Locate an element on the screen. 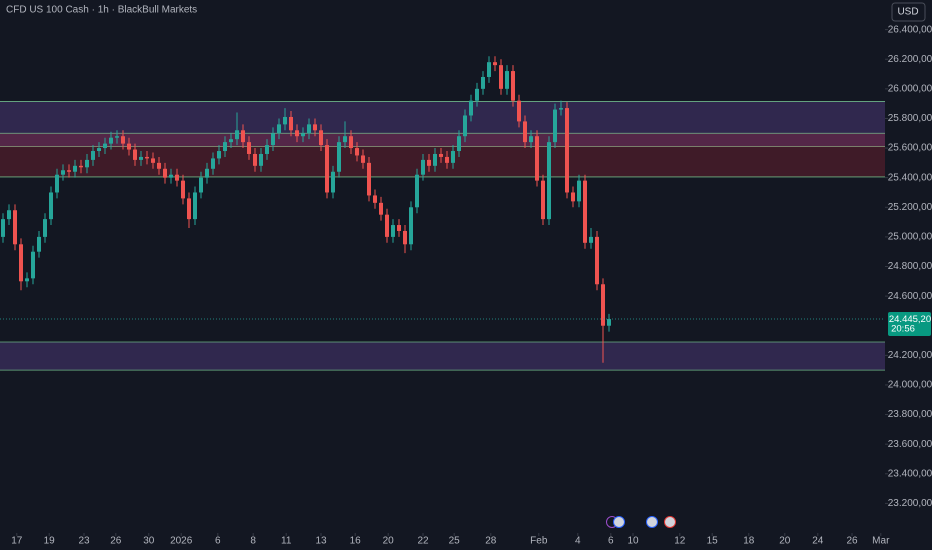  x-tick-label: 16 is located at coordinates (356, 541).